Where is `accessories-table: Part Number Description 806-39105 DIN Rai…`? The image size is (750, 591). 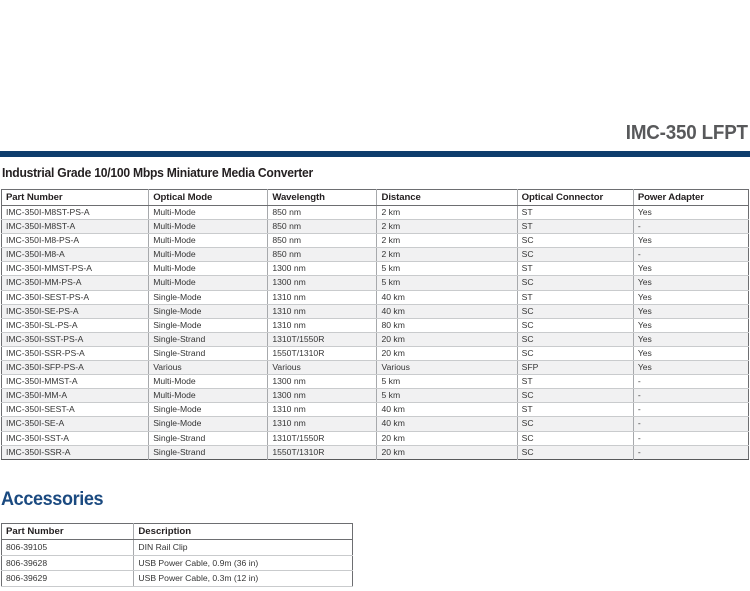 accessories-table: Part Number Description 806-39105 DIN Rai… is located at coordinates (177, 555).